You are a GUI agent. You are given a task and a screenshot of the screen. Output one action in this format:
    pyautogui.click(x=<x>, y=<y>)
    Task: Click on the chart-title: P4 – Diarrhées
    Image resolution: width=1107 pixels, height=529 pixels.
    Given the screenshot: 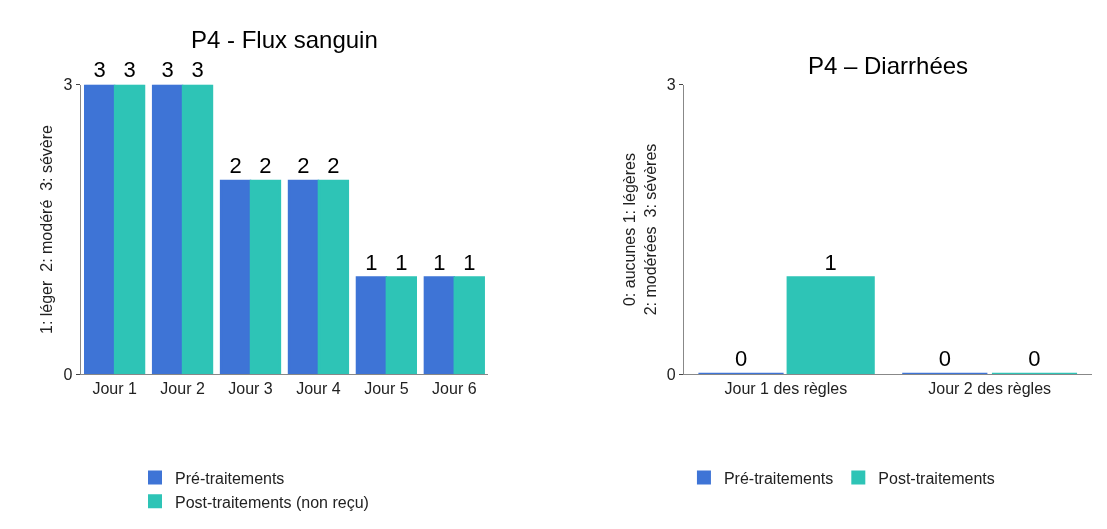 What is the action you would take?
    pyautogui.click(x=888, y=65)
    